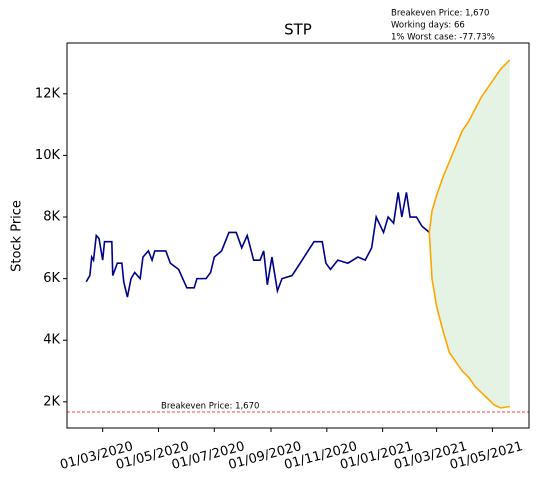 The height and width of the screenshot is (482, 542). I want to click on projection-upper, so click(469, 146).